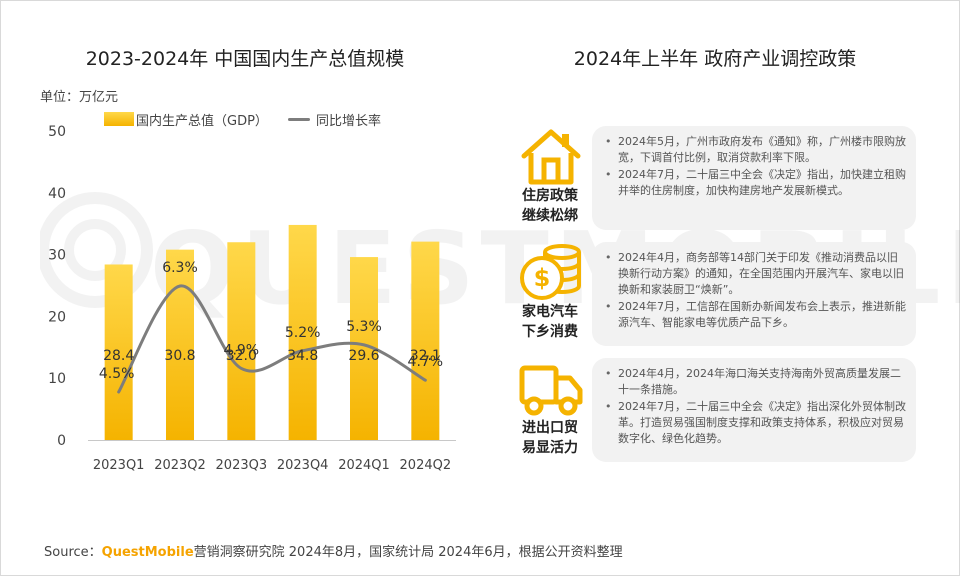  What do you see at coordinates (61, 441) in the screenshot?
I see `y-tick-label: 0` at bounding box center [61, 441].